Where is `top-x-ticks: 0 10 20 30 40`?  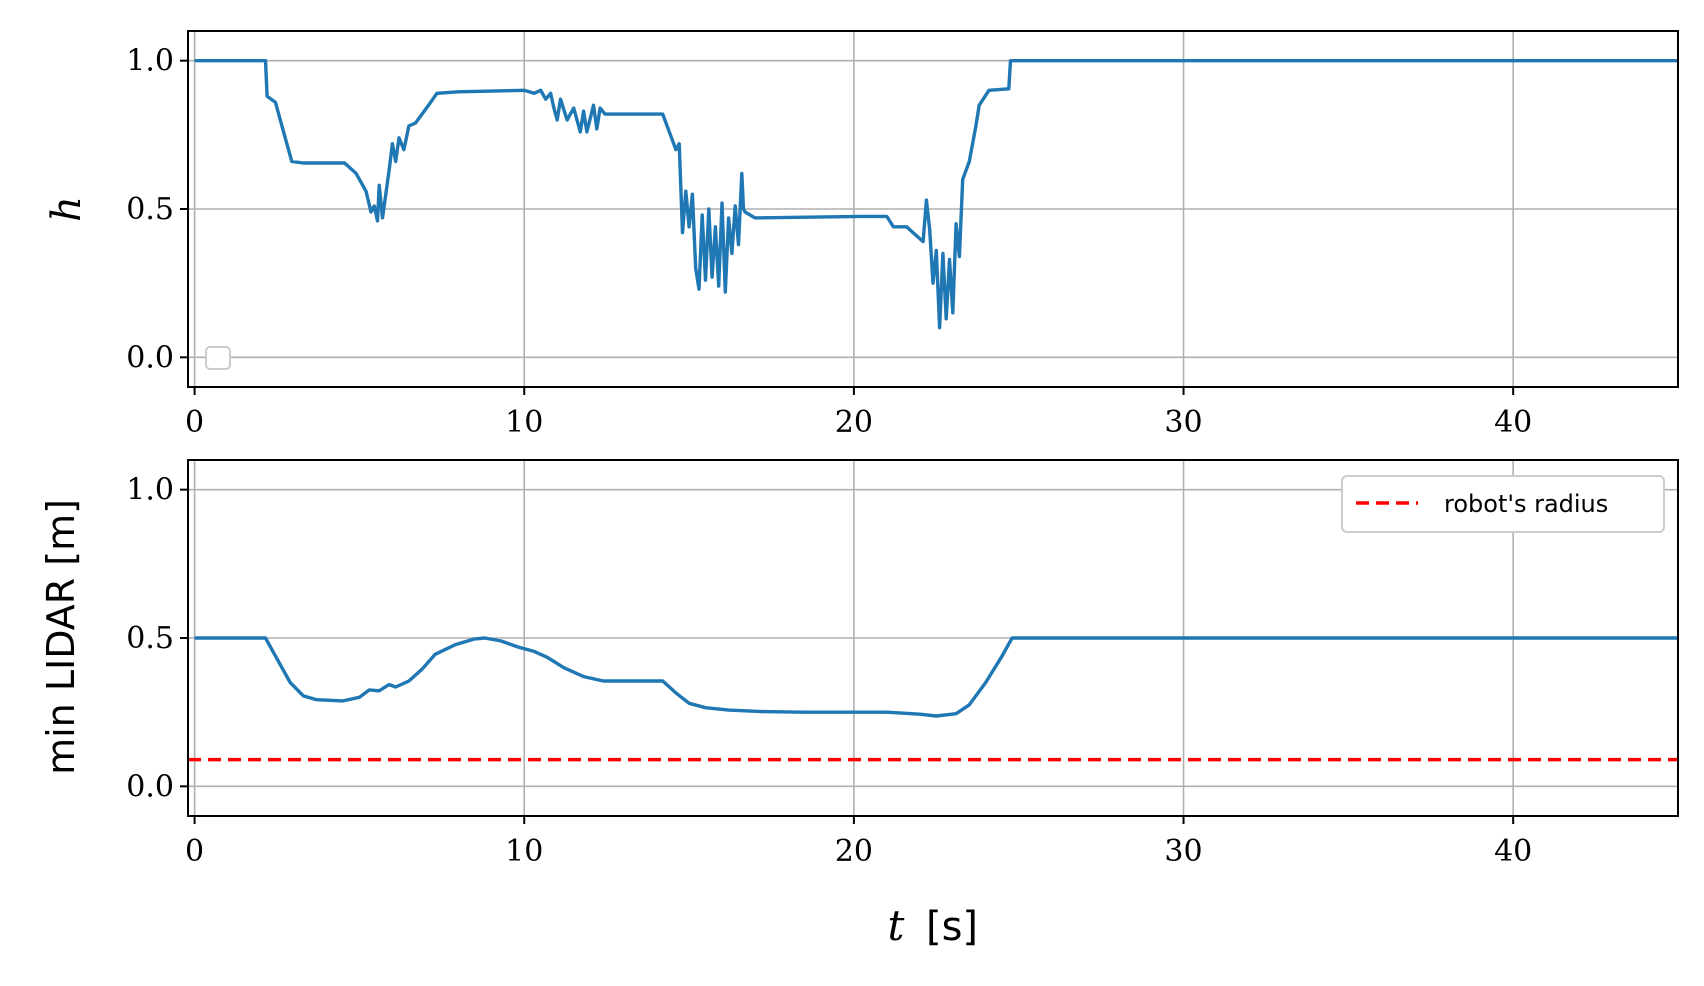 top-x-ticks: 0 10 20 30 40 is located at coordinates (858, 413).